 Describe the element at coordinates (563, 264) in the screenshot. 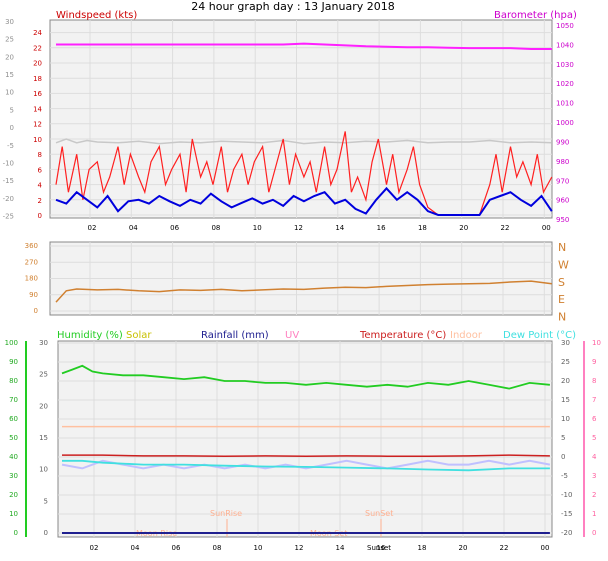

I see `compass-label: W` at that location.